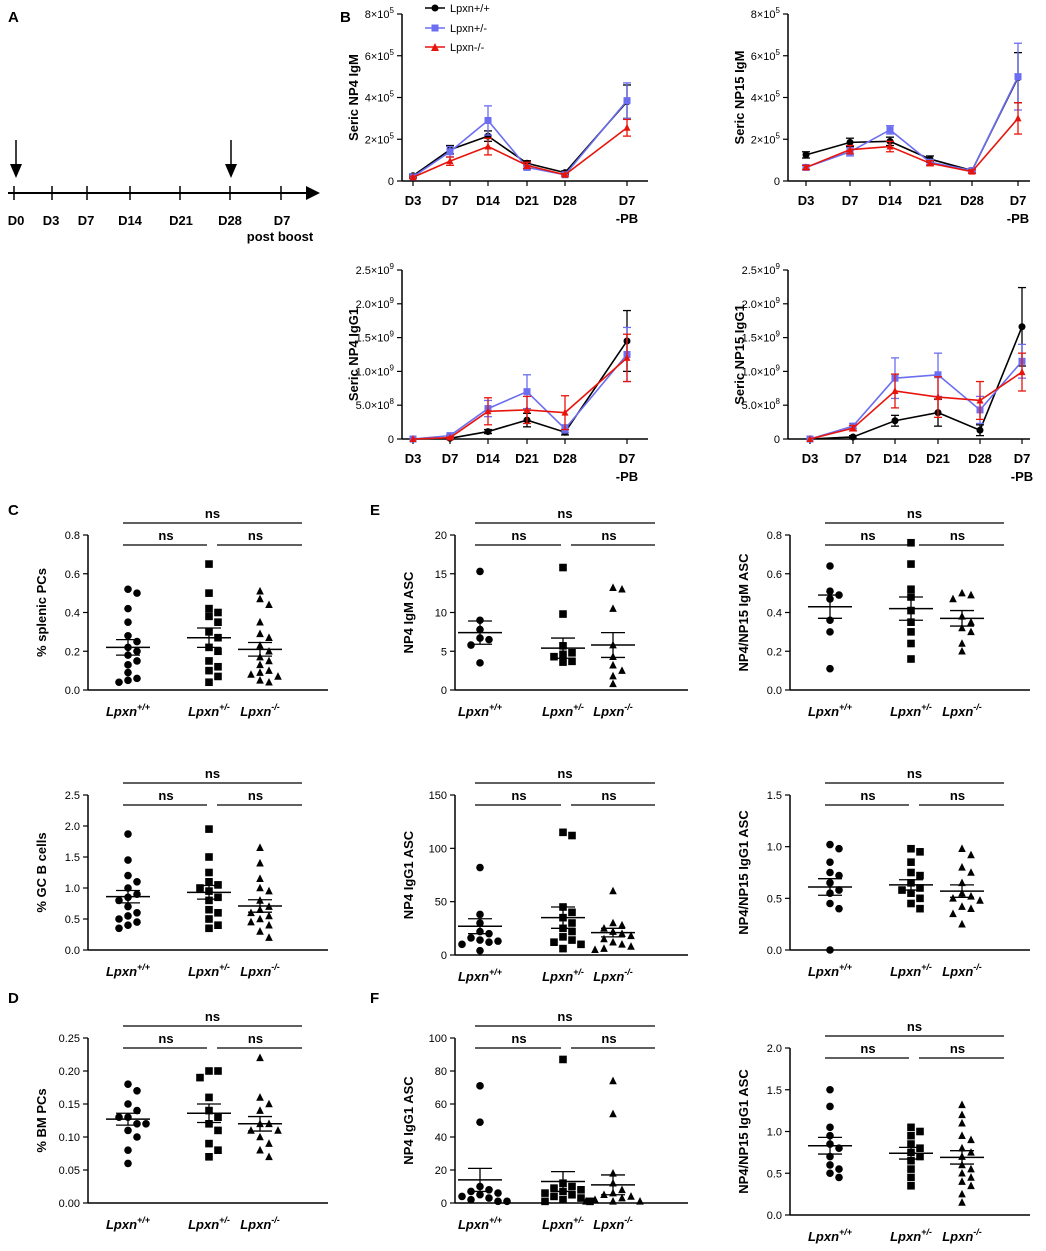 The height and width of the screenshot is (1251, 1046). What do you see at coordinates (16, 171) in the screenshot?
I see `injection-arrowhead` at bounding box center [16, 171].